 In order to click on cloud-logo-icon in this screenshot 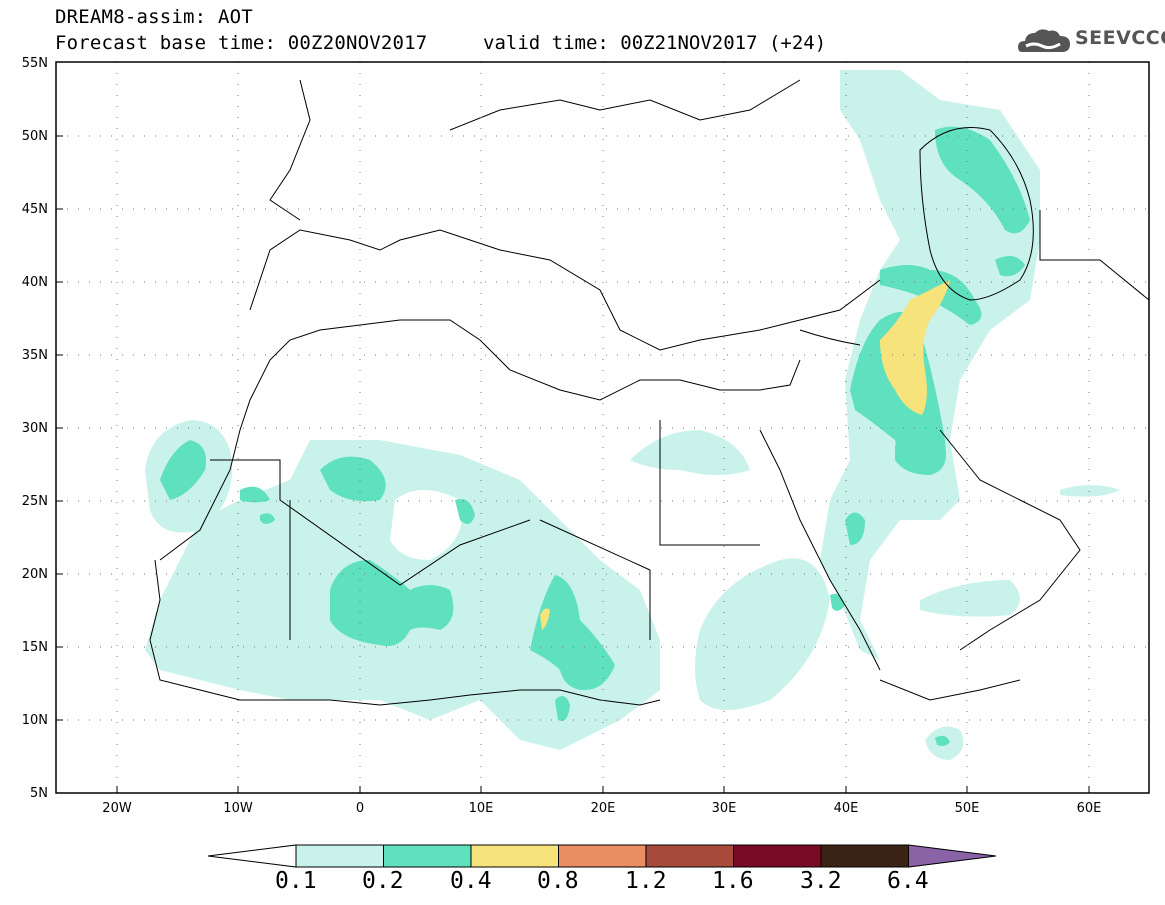, I will do `click(1044, 40)`.